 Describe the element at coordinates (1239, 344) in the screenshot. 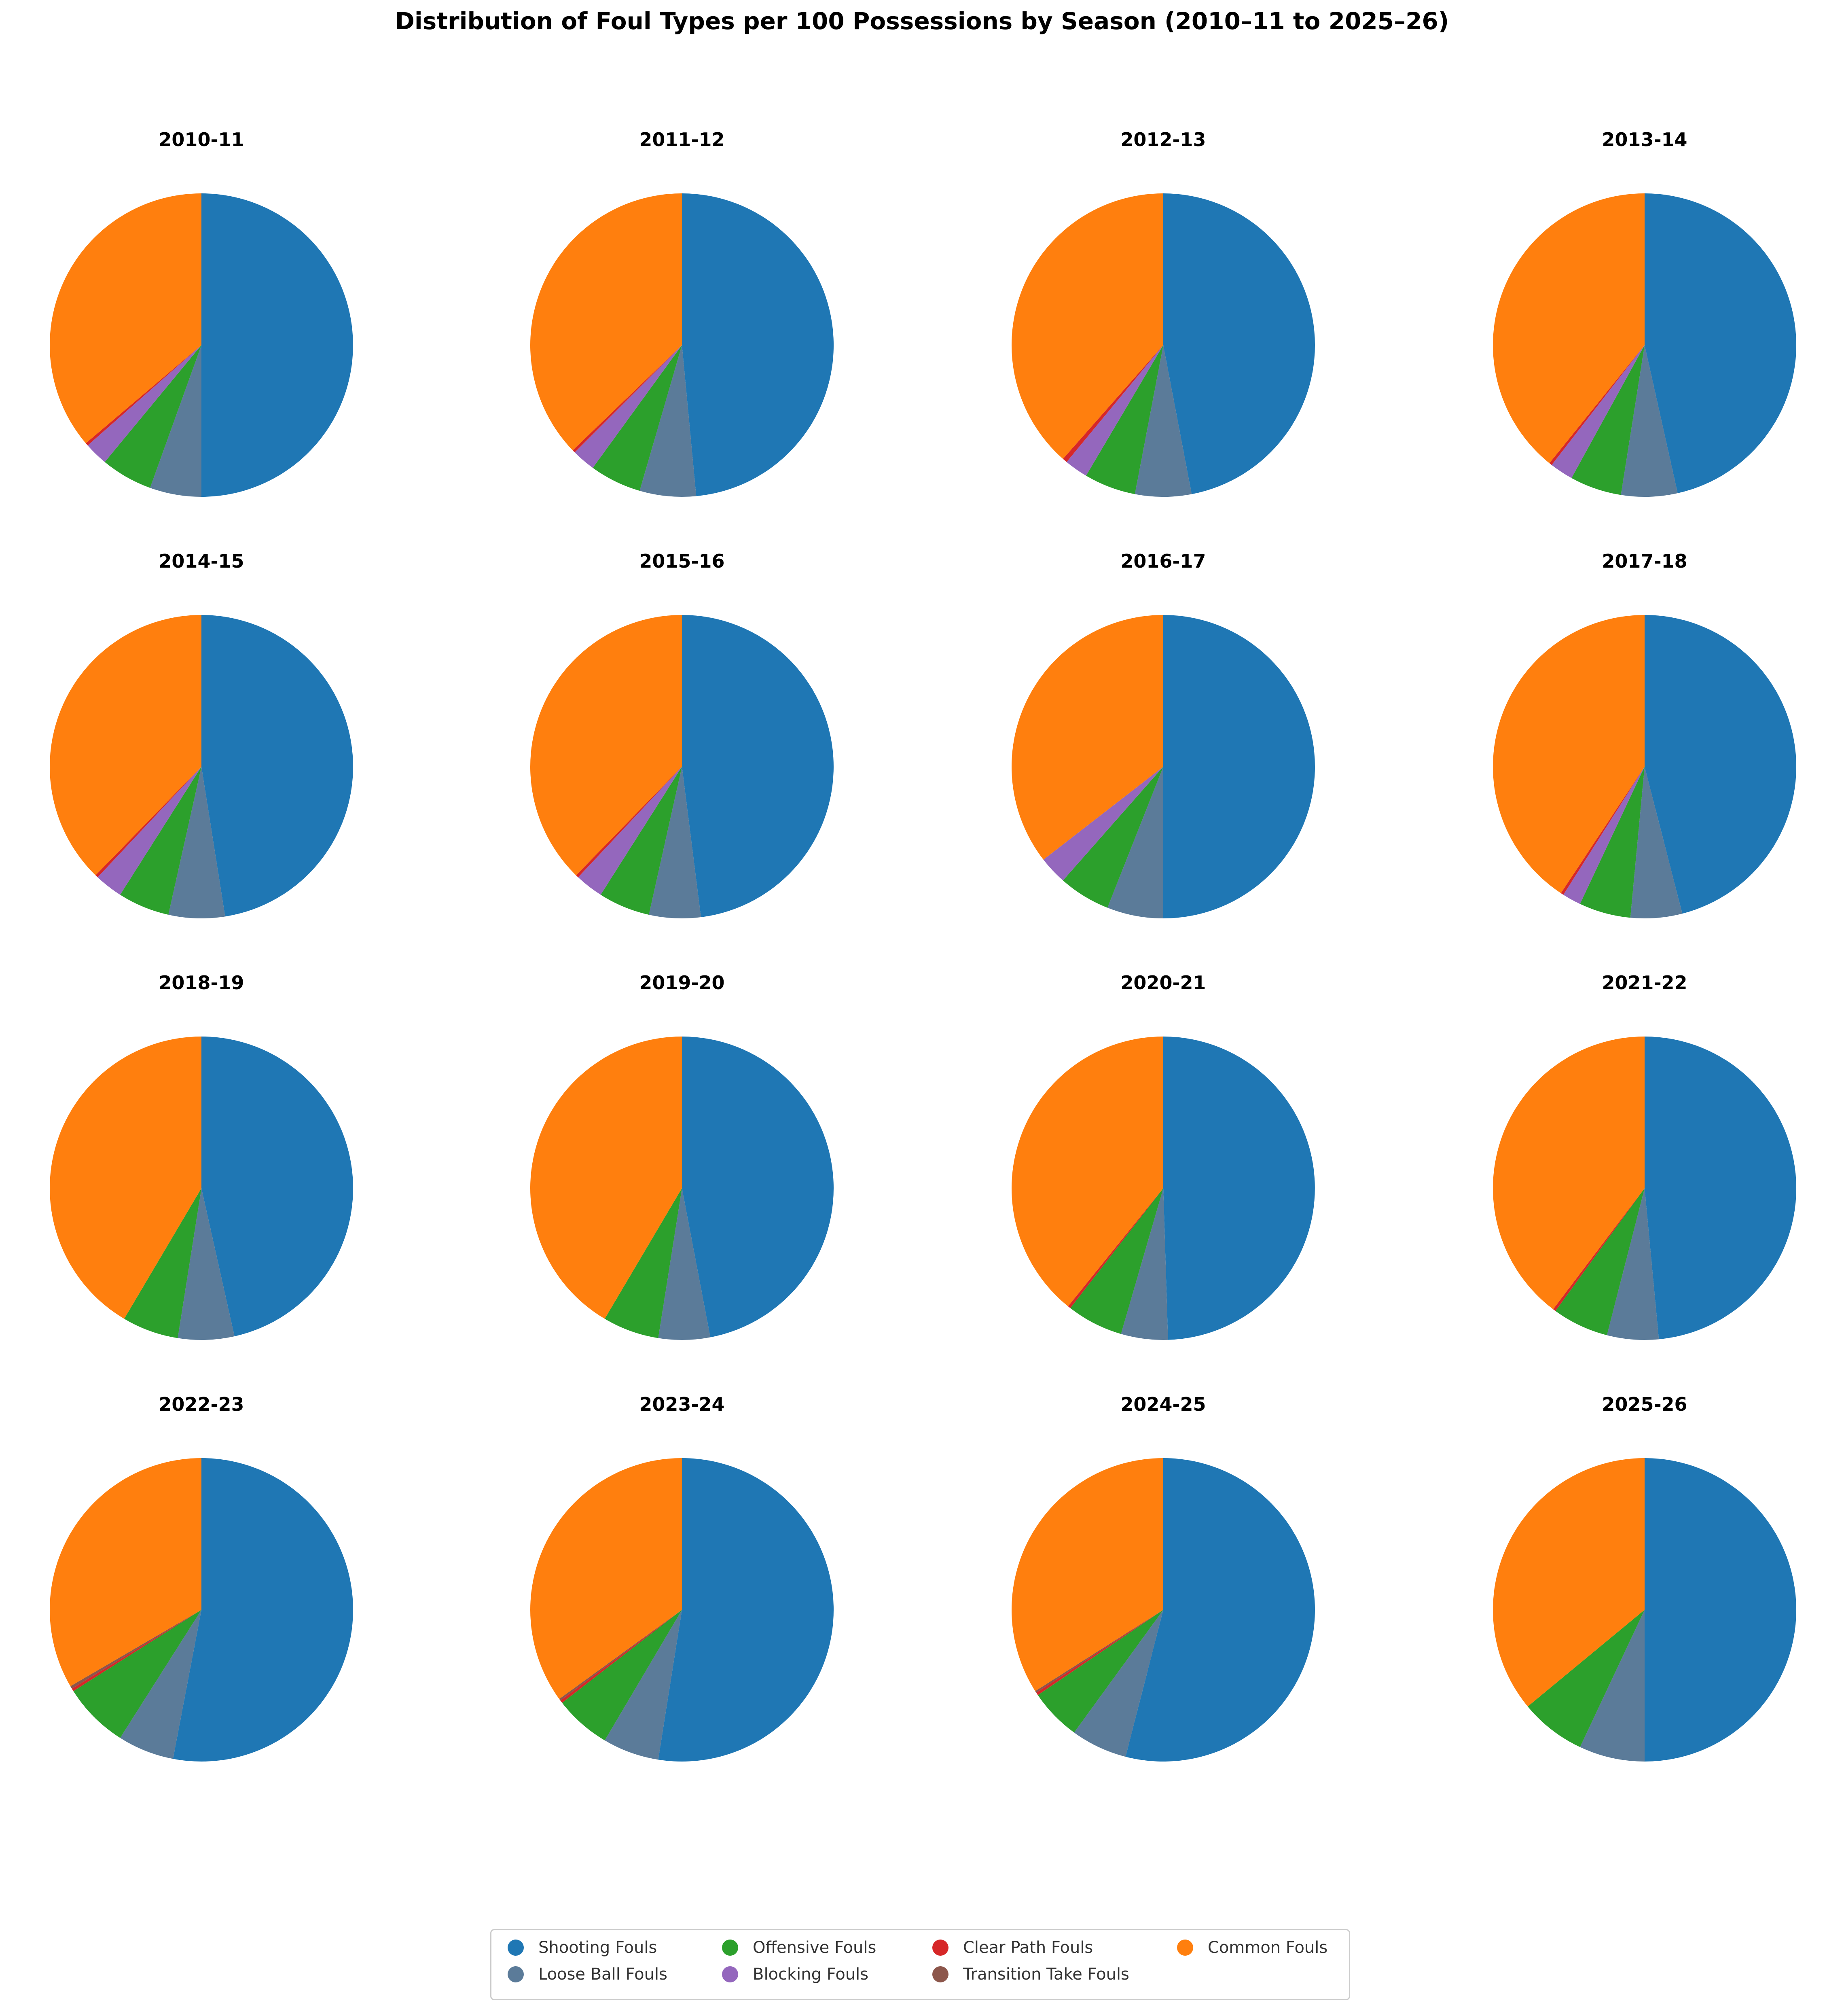

I see `slice-2012-13-shooting-fouls` at that location.